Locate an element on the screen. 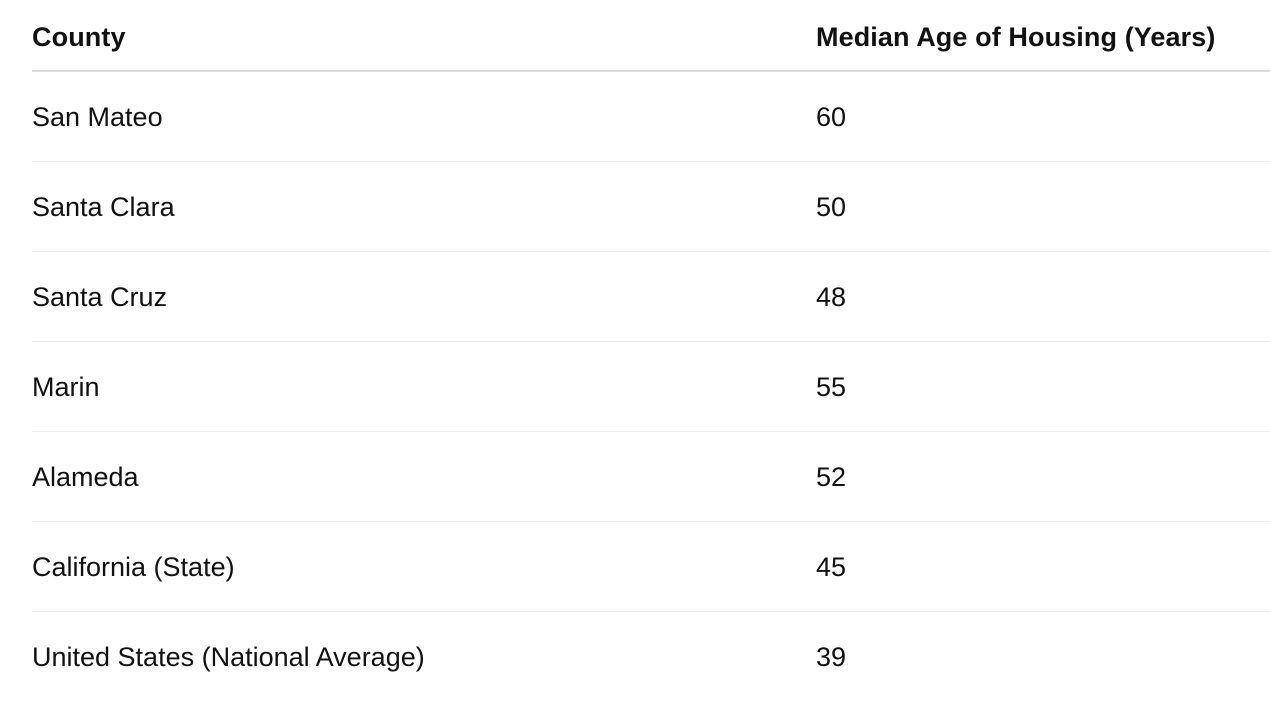  median-age-cell: 55 is located at coordinates (831, 387).